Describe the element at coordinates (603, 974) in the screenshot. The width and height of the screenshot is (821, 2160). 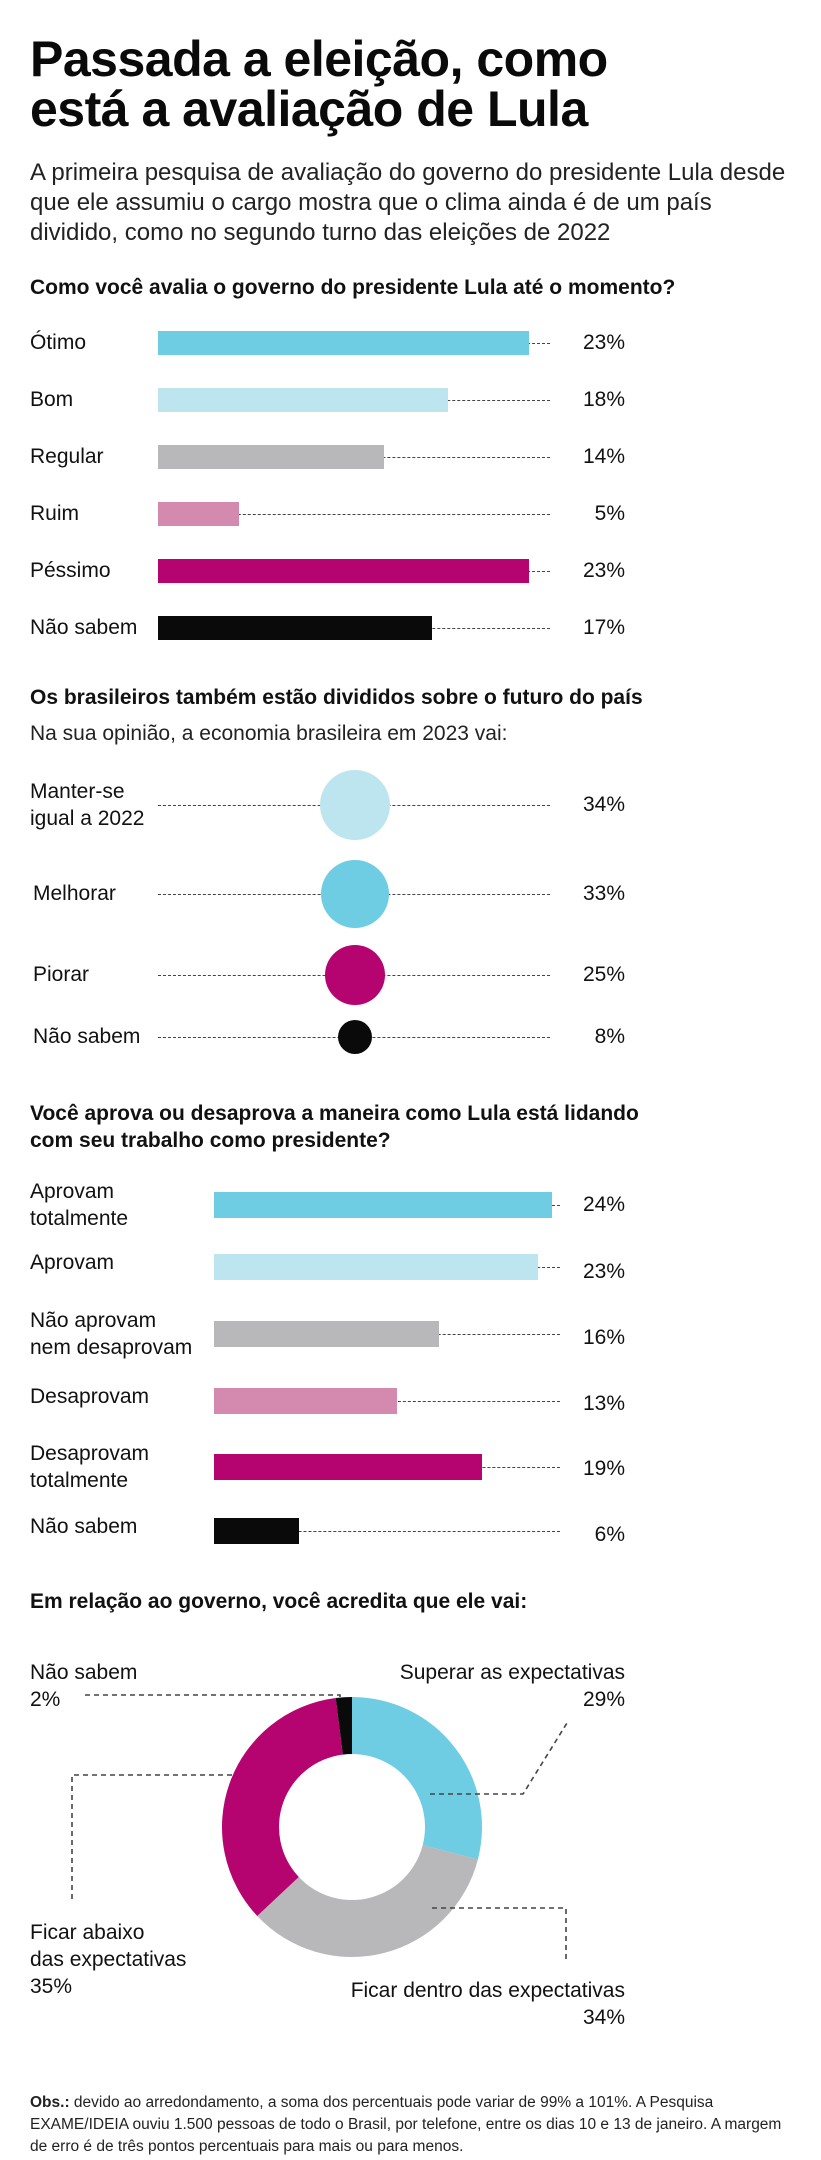
I see `chart2-value-label: 25%` at that location.